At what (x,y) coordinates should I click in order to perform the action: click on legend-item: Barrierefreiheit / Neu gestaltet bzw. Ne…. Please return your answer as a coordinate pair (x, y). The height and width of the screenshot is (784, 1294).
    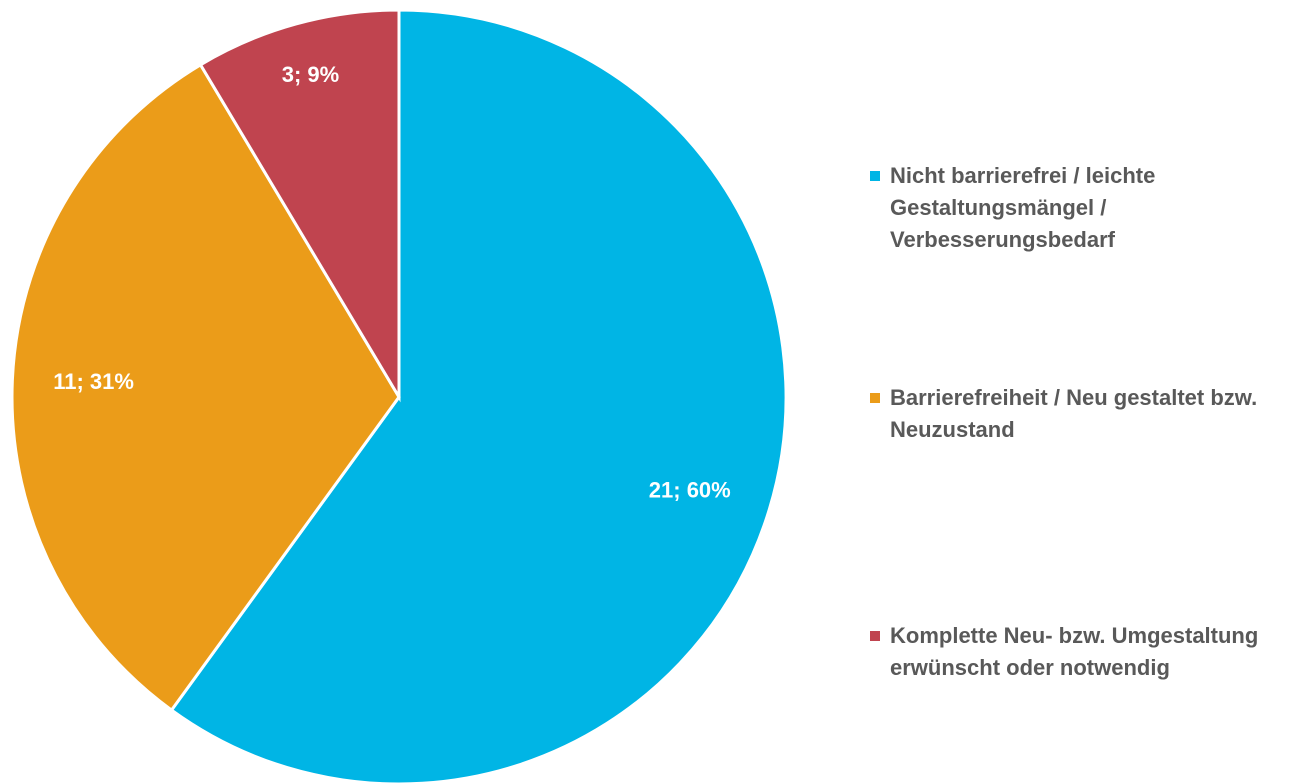
    Looking at the image, I should click on (1080, 414).